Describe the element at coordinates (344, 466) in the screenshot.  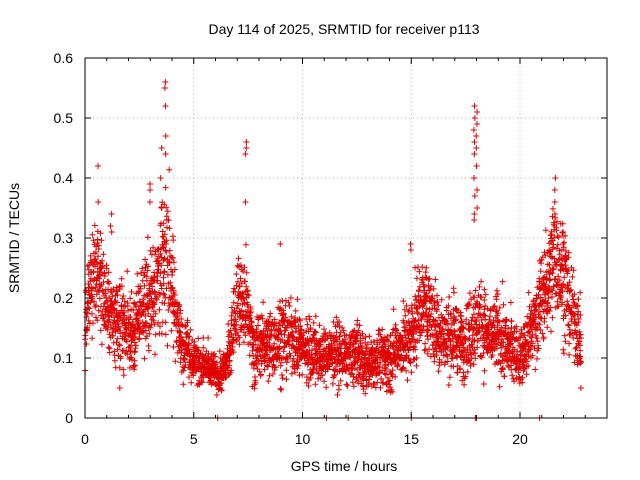
I see `x-axis-label: GPS time / hours` at that location.